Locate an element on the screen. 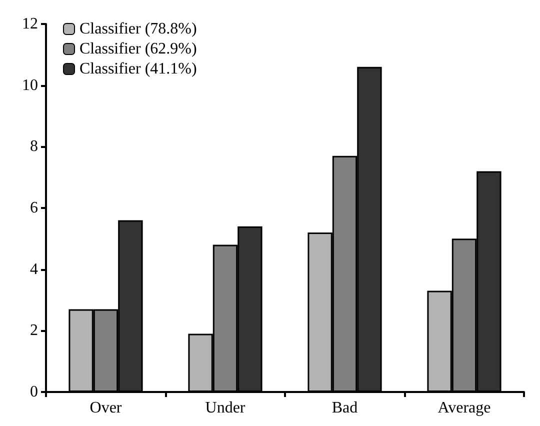 Image resolution: width=540 pixels, height=426 pixels. y-tick-label: 2 is located at coordinates (34, 331).